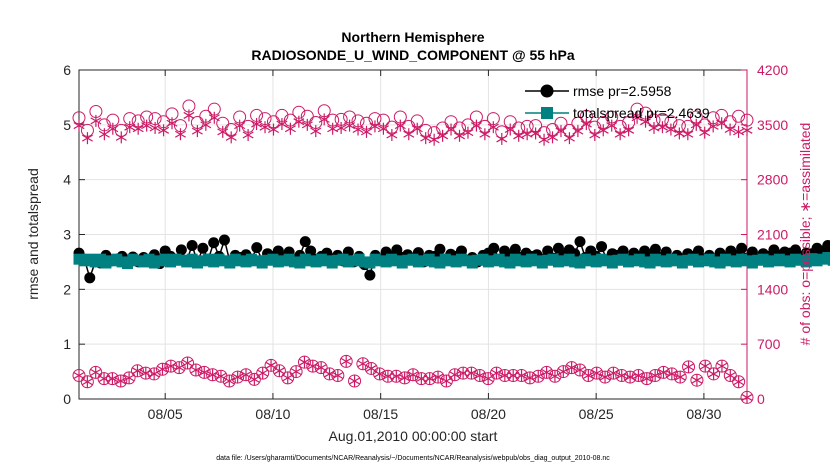  Describe the element at coordinates (547, 113) in the screenshot. I see `legend-totalspread-marker` at that location.